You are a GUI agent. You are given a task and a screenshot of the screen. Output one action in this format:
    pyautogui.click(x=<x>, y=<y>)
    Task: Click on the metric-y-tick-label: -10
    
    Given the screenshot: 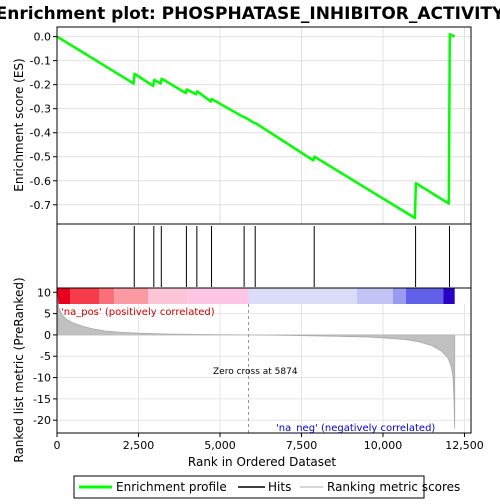 What is the action you would take?
    pyautogui.click(x=42, y=378)
    